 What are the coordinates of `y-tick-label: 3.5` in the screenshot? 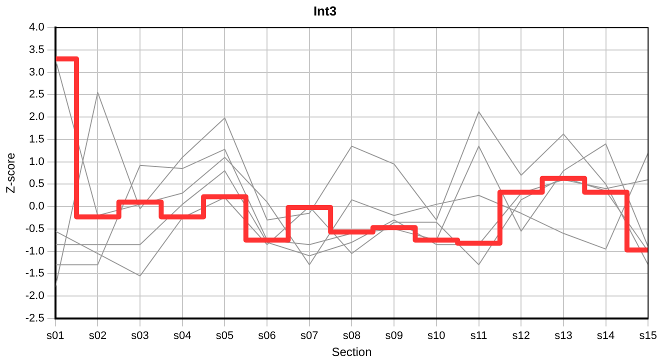 It's located at (36, 50).